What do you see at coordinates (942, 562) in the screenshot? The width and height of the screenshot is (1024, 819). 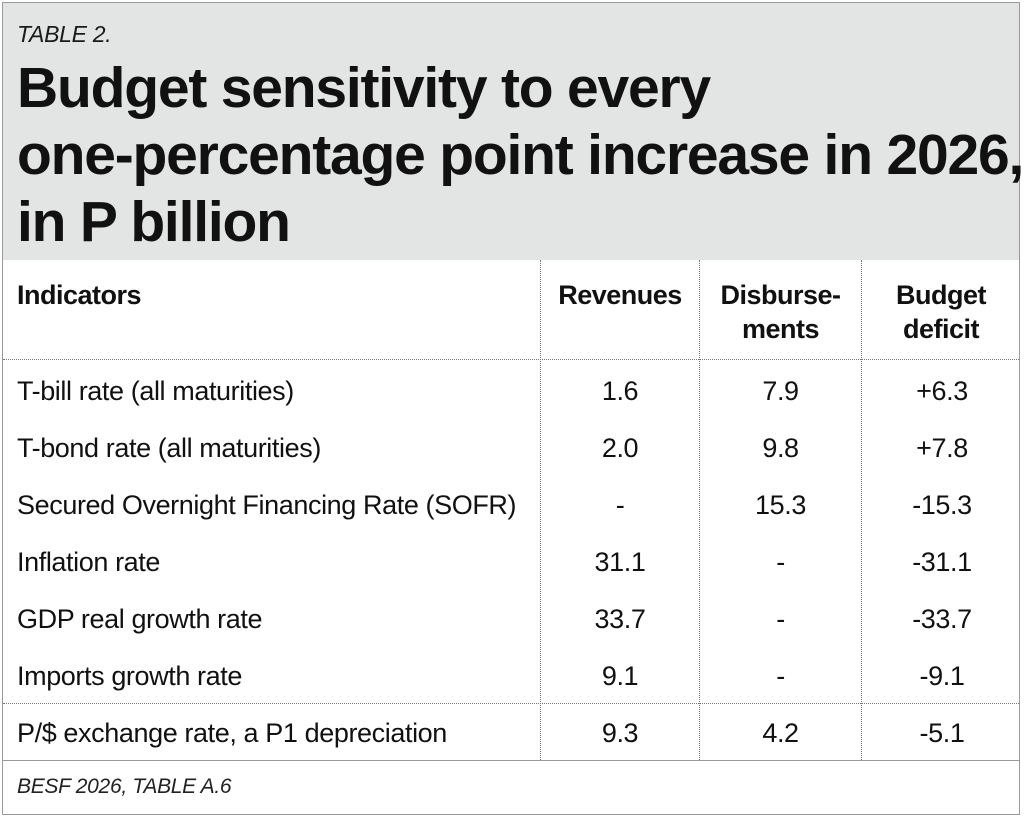 I see `cell-deficit: -31.1` at bounding box center [942, 562].